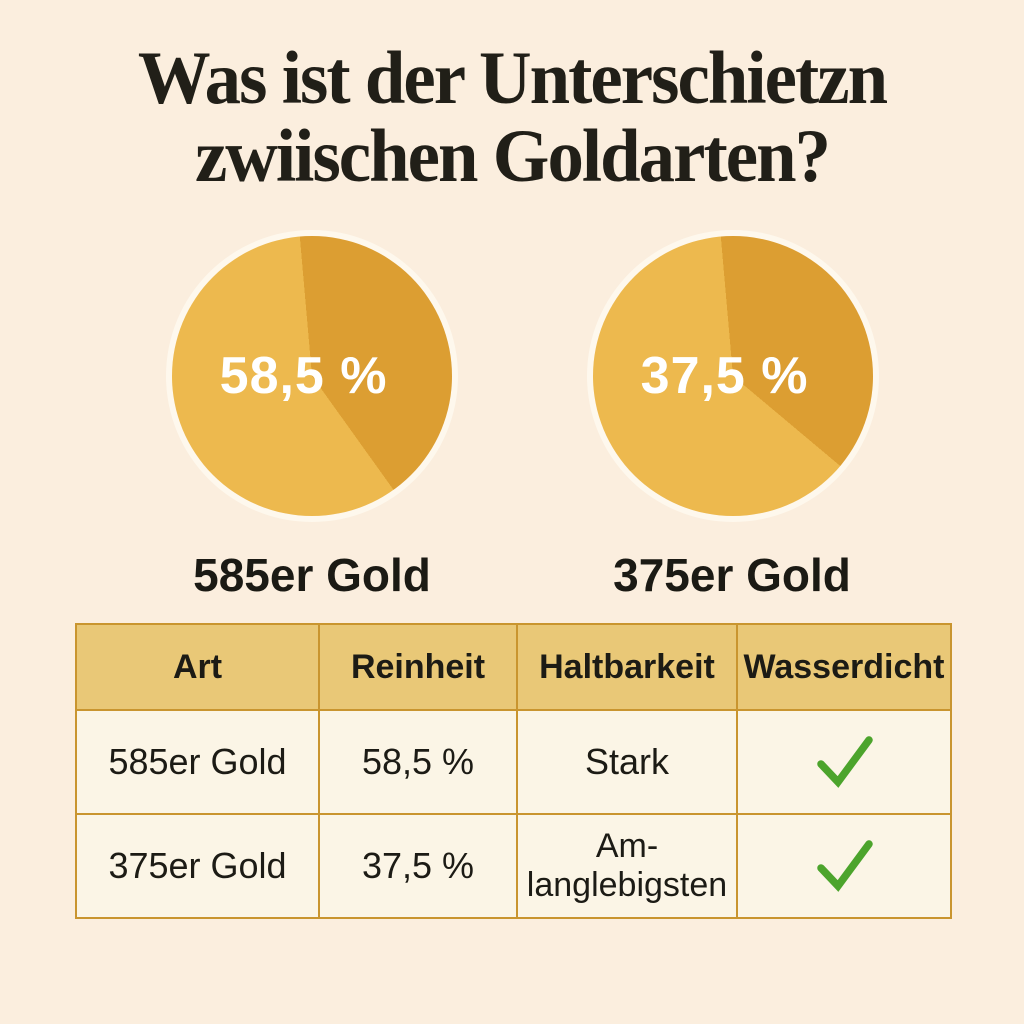  Describe the element at coordinates (512, 78) in the screenshot. I see `page-title-line-1: Was ist der Unterschietzn` at that location.